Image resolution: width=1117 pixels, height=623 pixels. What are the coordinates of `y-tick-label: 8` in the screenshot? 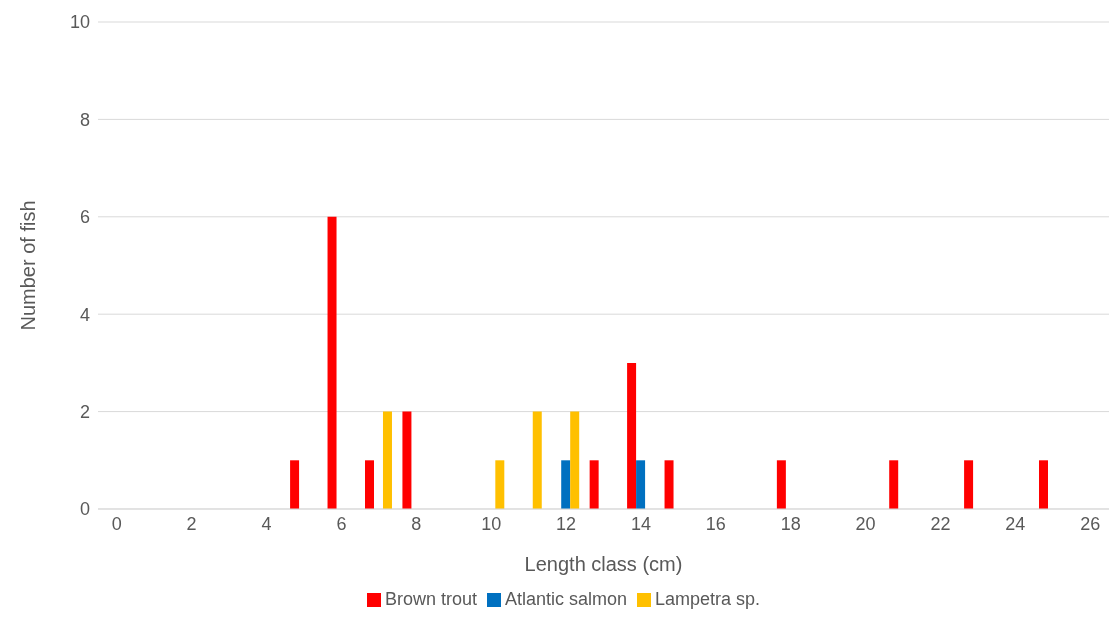 It's located at (84, 119).